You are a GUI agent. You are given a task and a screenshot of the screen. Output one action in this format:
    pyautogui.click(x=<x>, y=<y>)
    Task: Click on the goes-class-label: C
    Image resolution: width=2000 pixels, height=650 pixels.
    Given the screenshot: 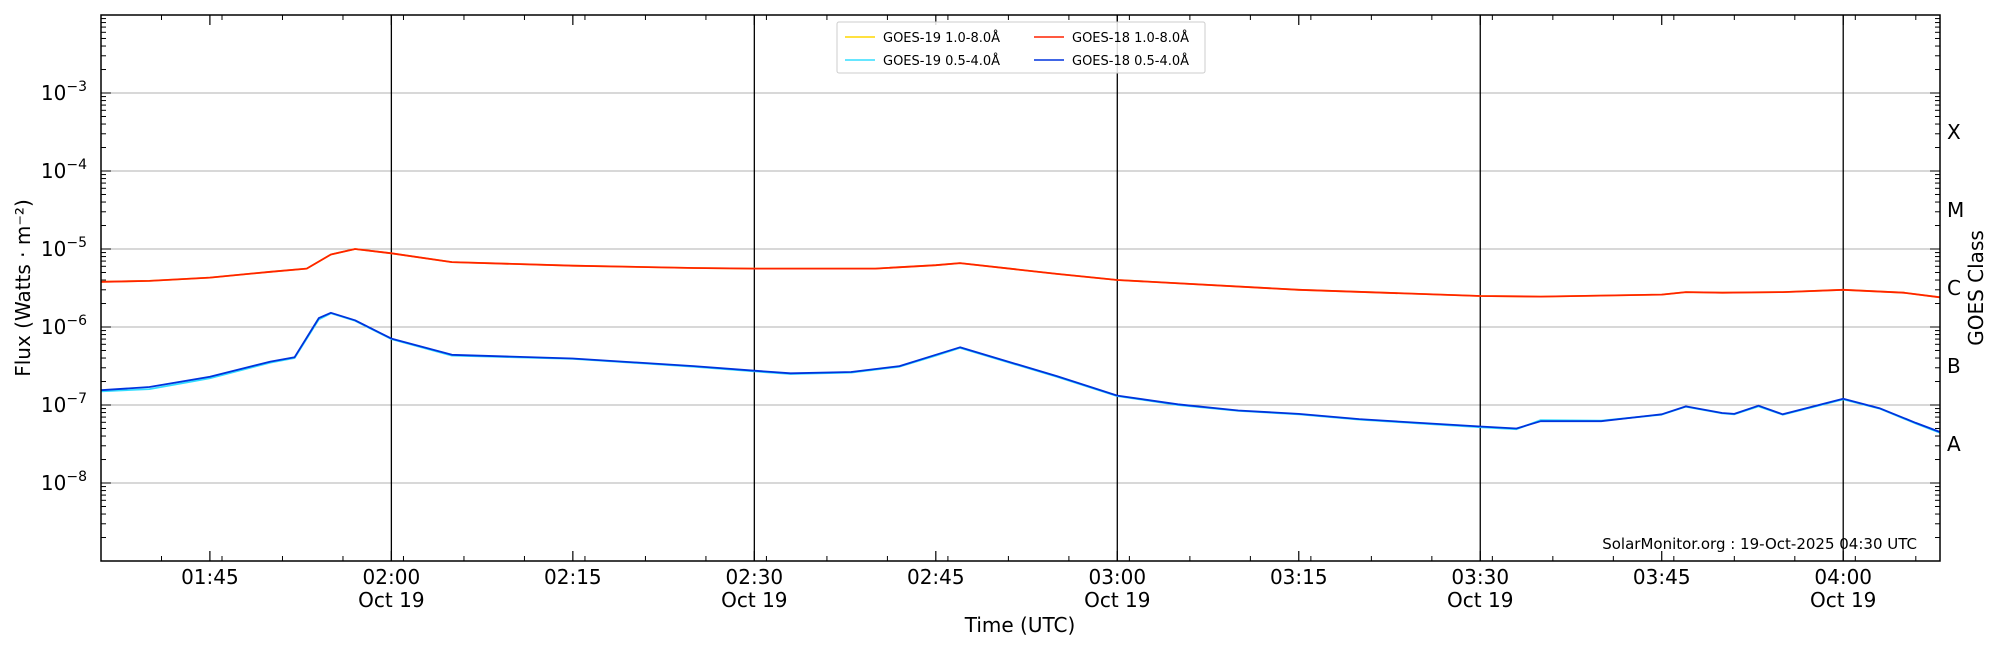 What is the action you would take?
    pyautogui.click(x=1954, y=288)
    